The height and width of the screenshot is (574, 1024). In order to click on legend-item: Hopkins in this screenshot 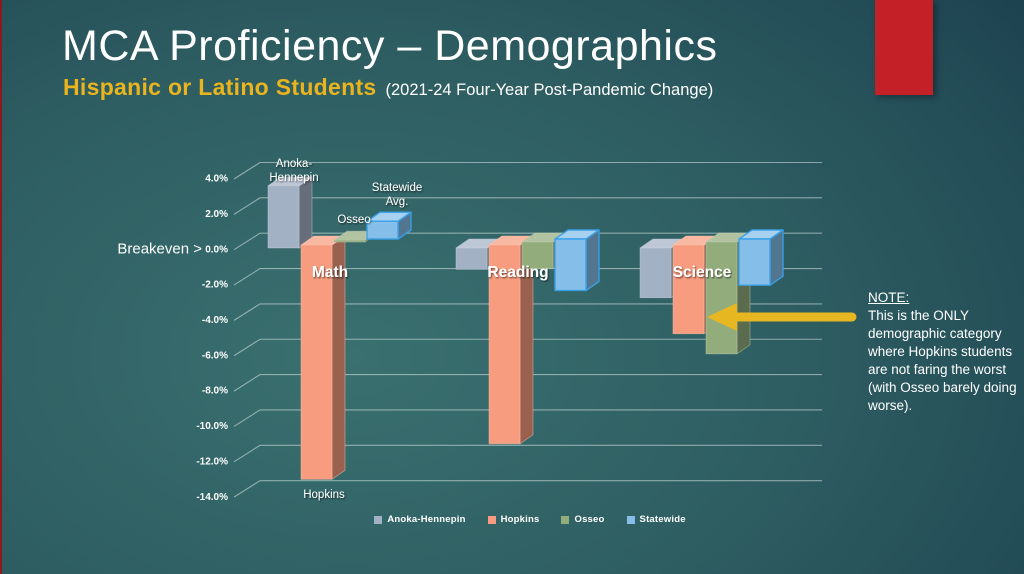, I will do `click(513, 519)`.